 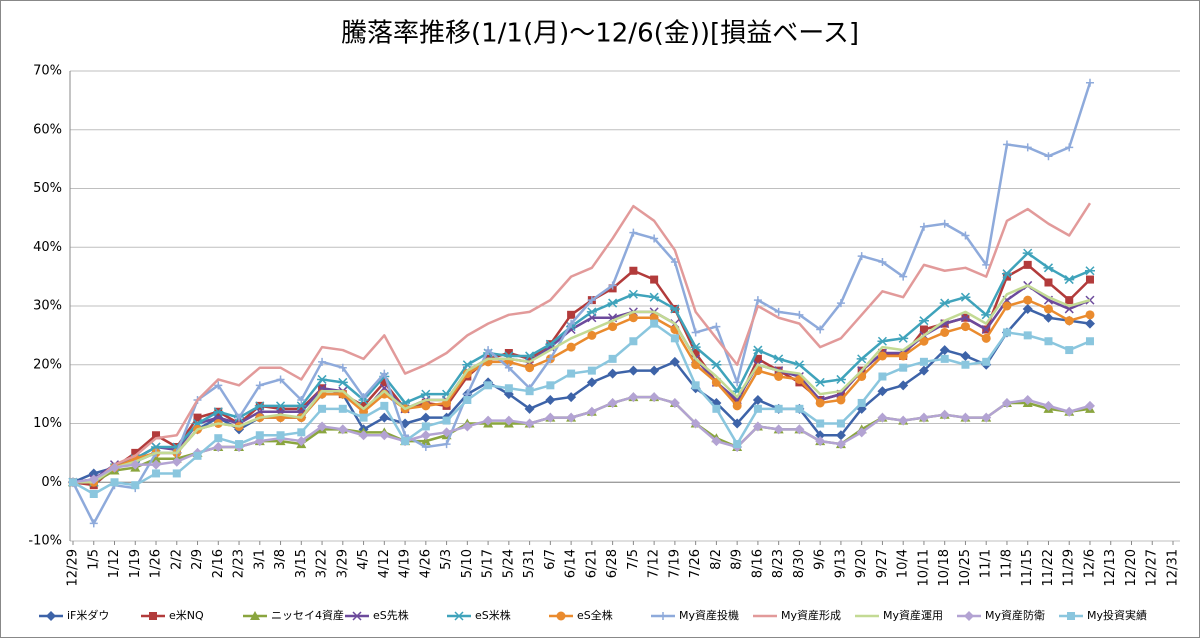 What do you see at coordinates (342, 563) in the screenshot?
I see `x-tick-label: 3/29` at bounding box center [342, 563].